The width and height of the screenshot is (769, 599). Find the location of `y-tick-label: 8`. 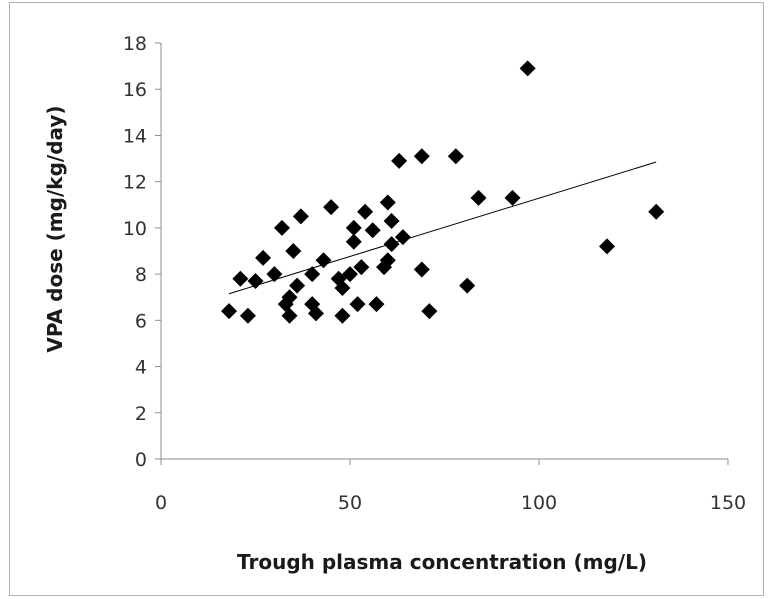

y-tick-label: 8 is located at coordinates (141, 275).